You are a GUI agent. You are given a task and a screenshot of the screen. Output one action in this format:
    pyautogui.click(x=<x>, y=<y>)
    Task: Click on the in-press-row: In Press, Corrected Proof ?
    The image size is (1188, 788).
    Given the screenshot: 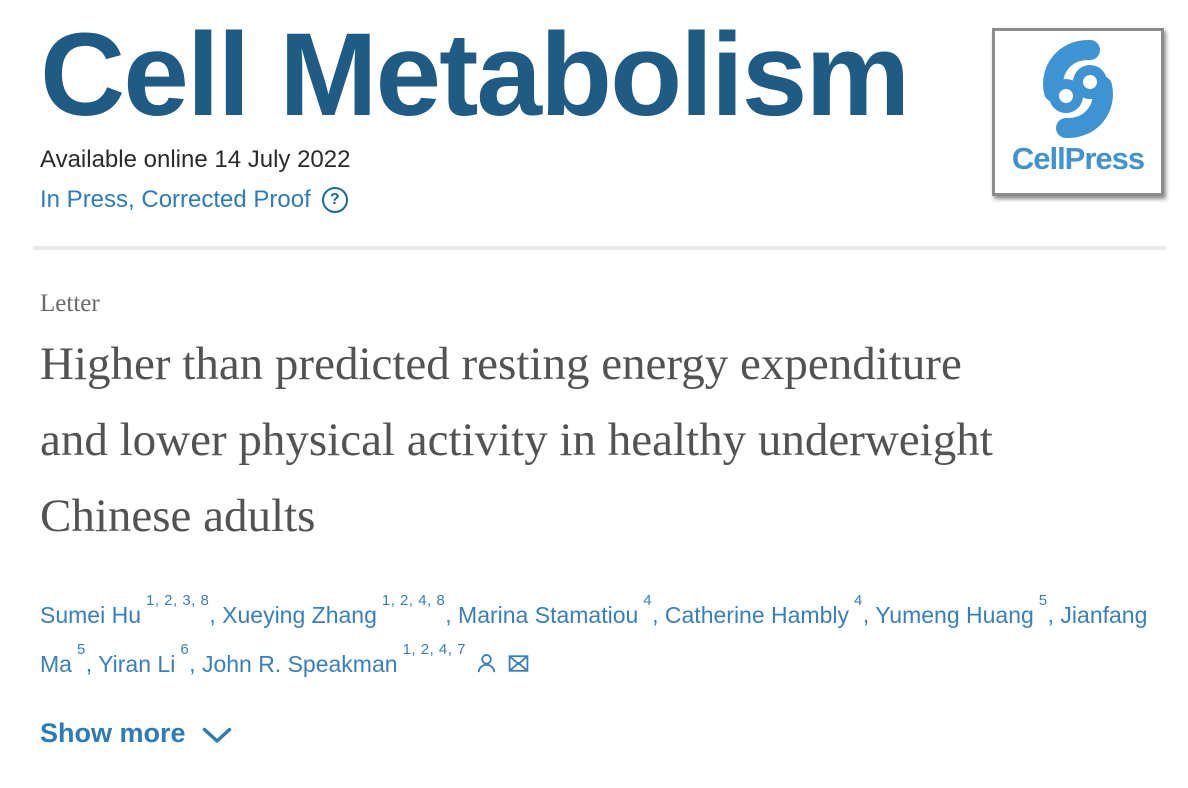 What is the action you would take?
    pyautogui.click(x=601, y=200)
    